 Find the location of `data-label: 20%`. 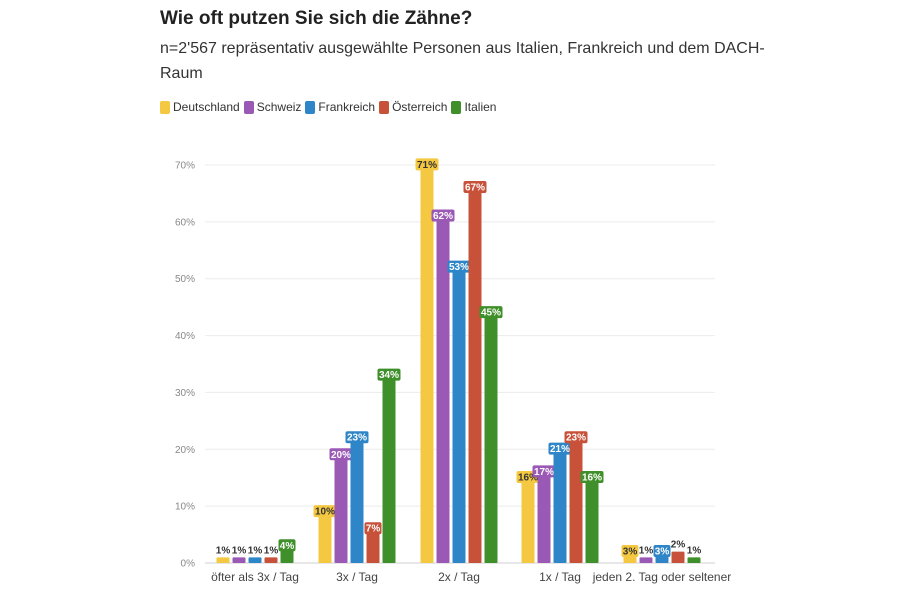

data-label: 20% is located at coordinates (341, 455).